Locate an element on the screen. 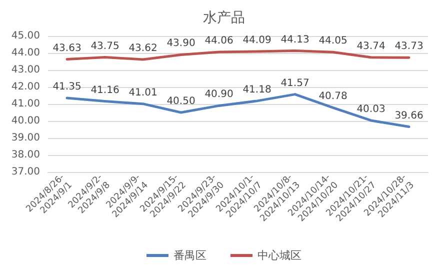  data-label: 44.05 is located at coordinates (333, 41).